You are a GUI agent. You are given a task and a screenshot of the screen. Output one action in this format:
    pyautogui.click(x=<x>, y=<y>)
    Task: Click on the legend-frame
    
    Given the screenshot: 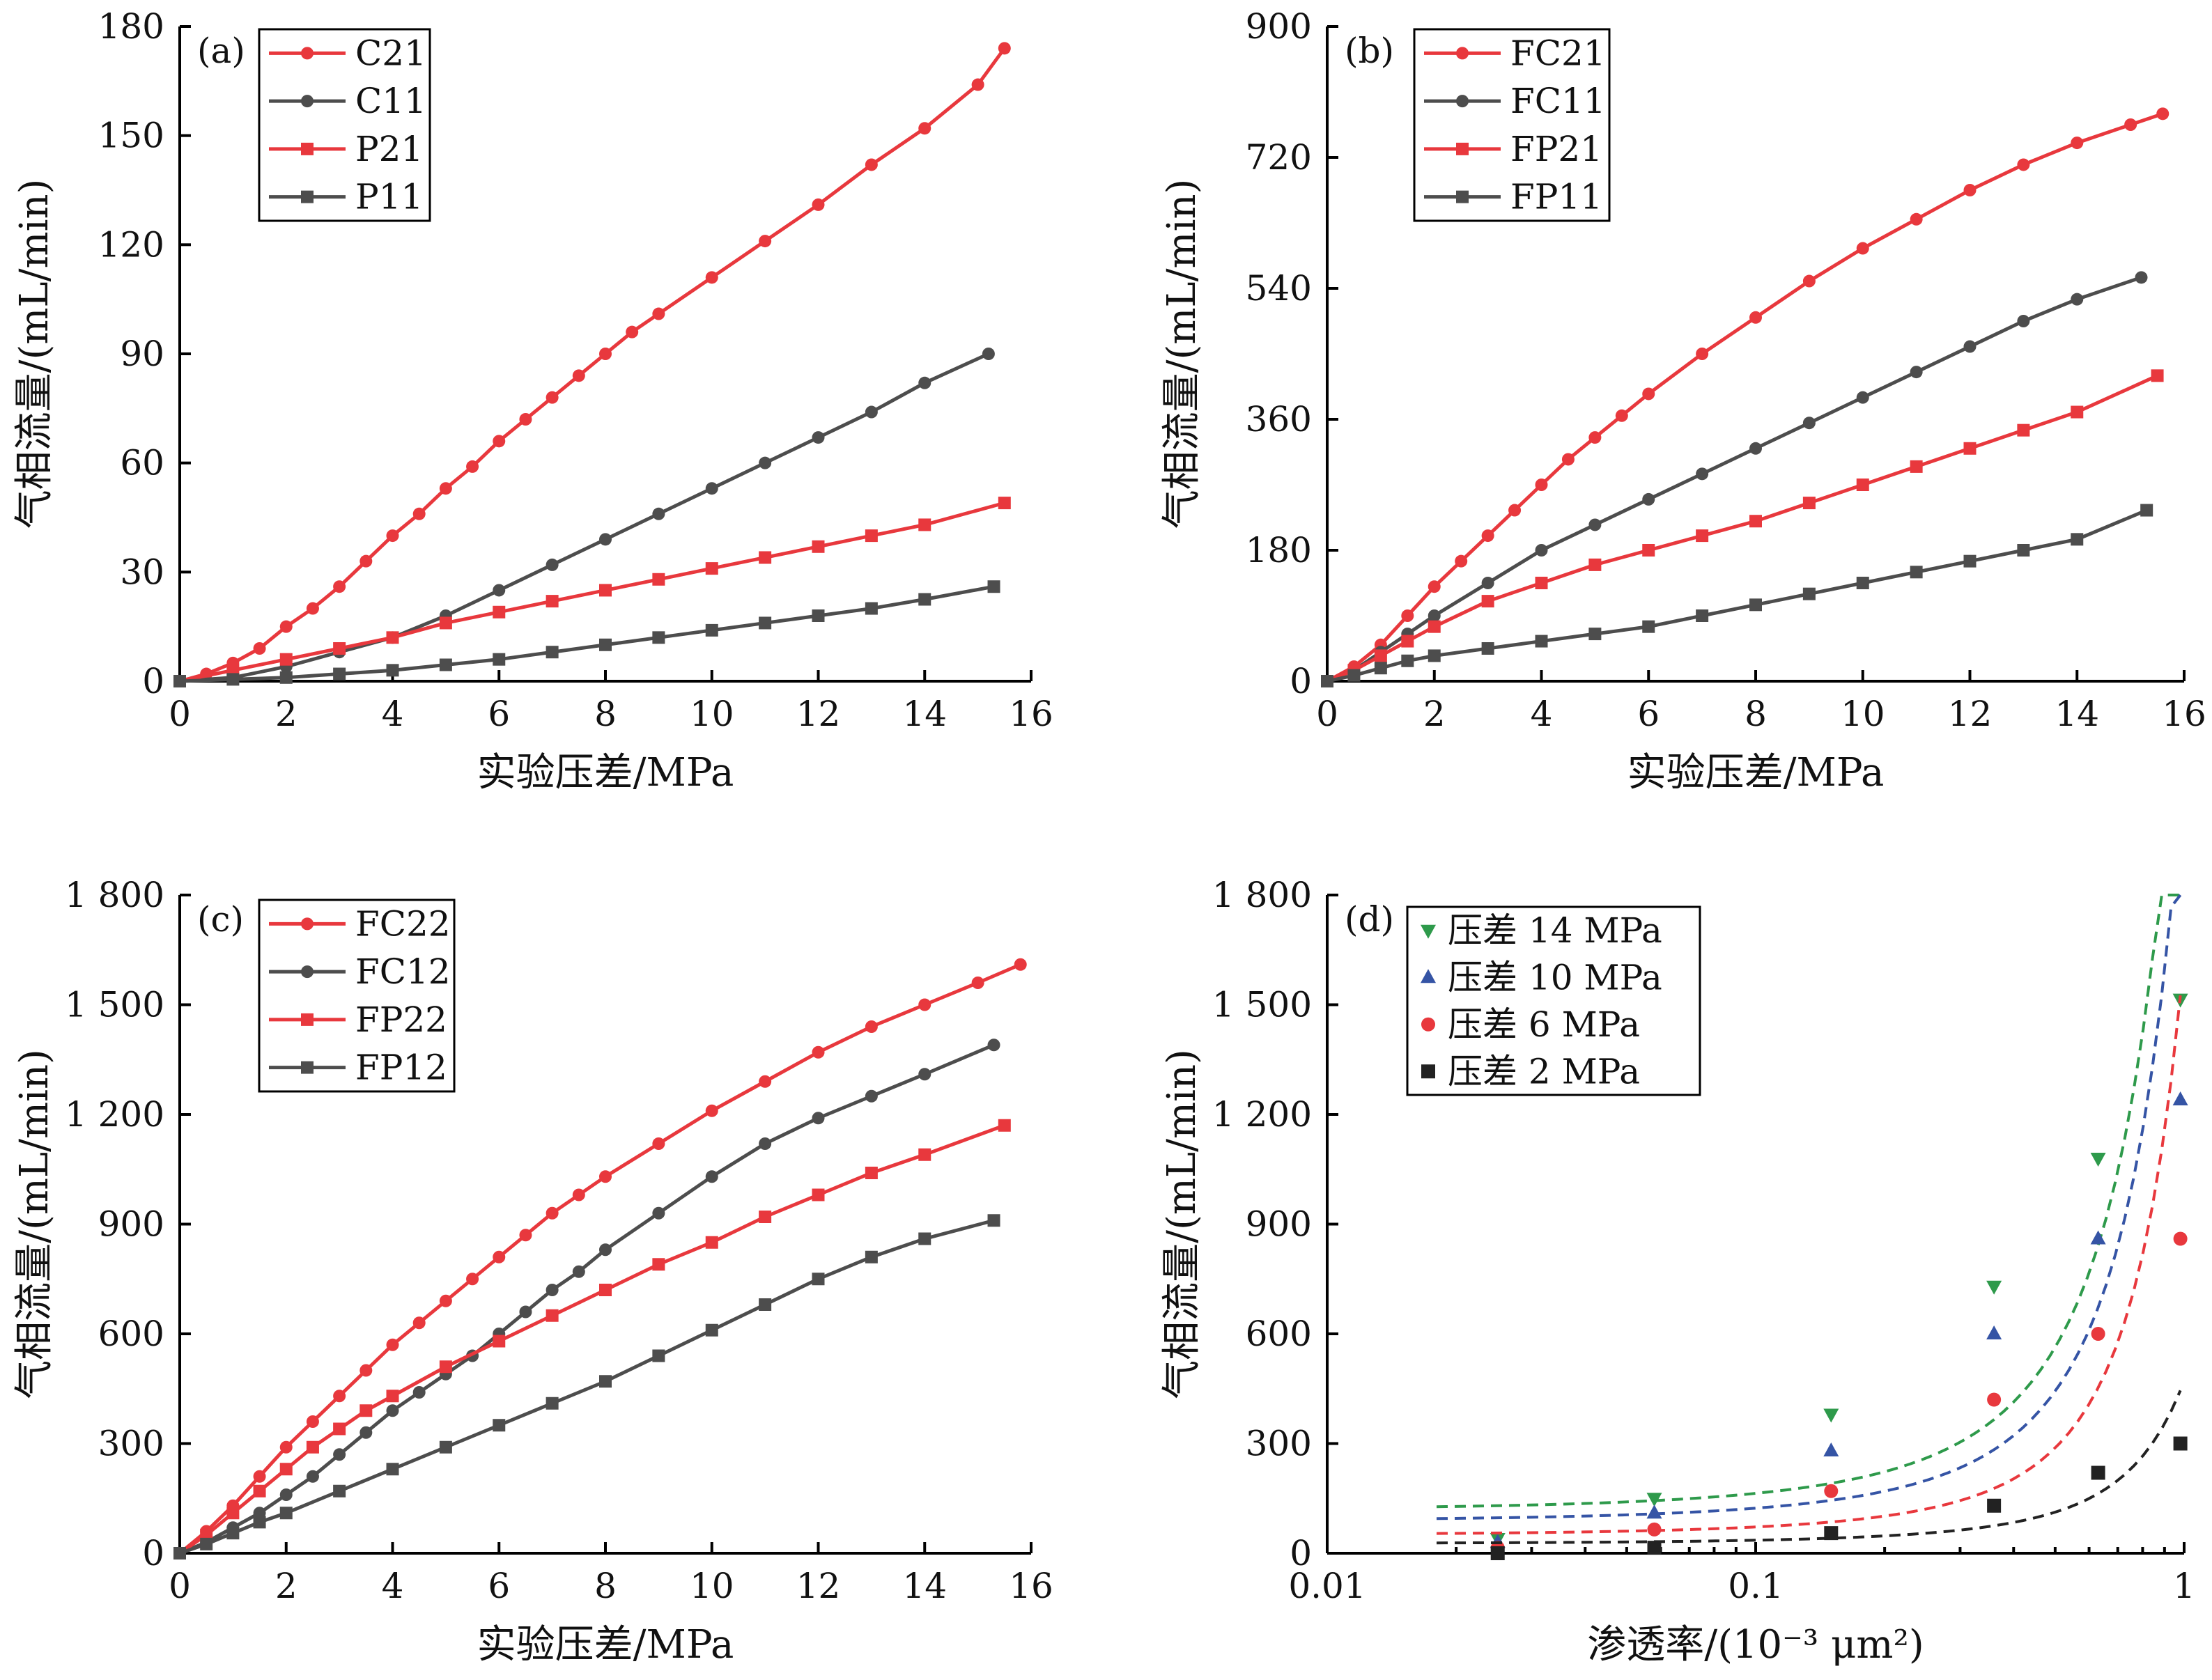 What is the action you would take?
    pyautogui.click(x=1512, y=125)
    